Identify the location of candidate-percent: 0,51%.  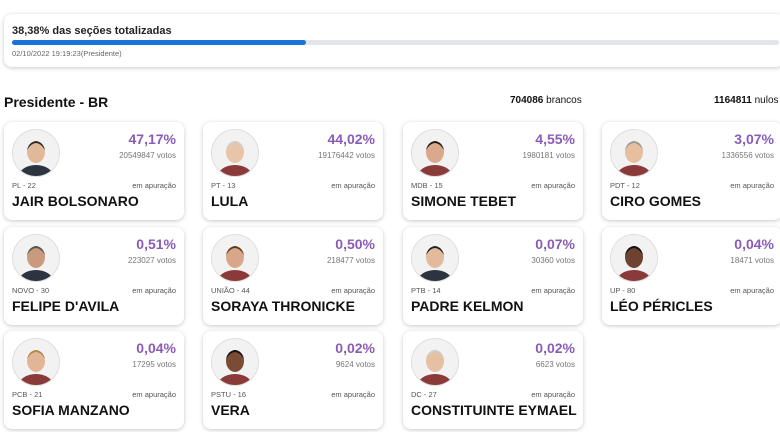
(156, 244).